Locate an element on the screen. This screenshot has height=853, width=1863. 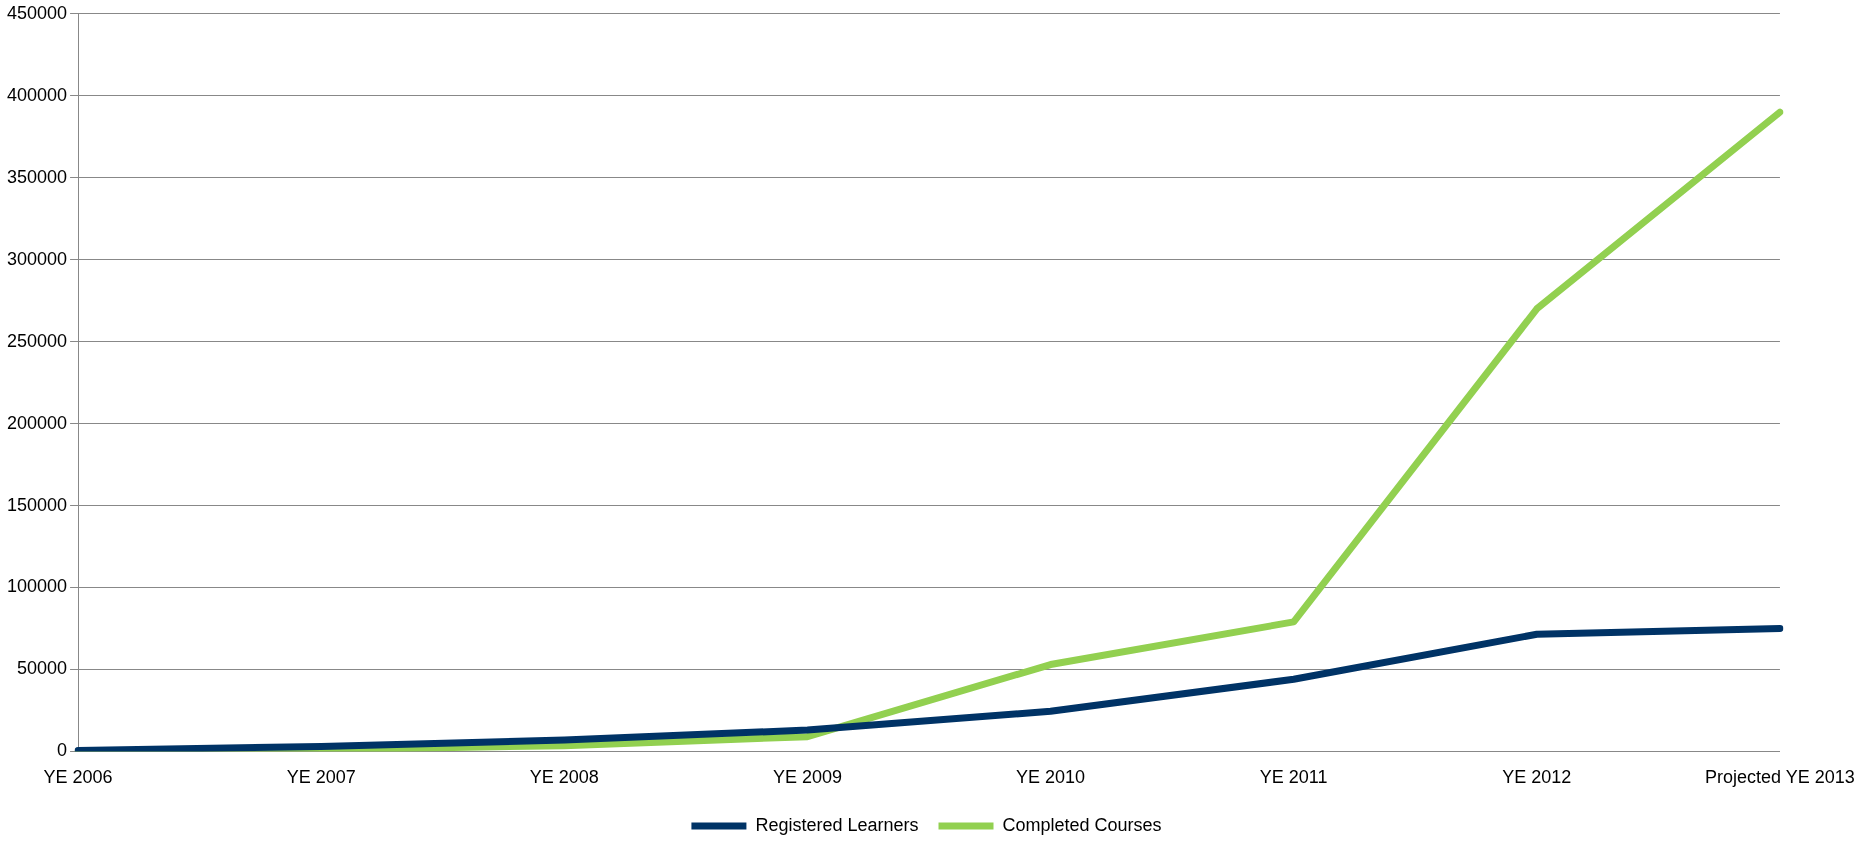
legend-label: Registered Learners is located at coordinates (837, 824).